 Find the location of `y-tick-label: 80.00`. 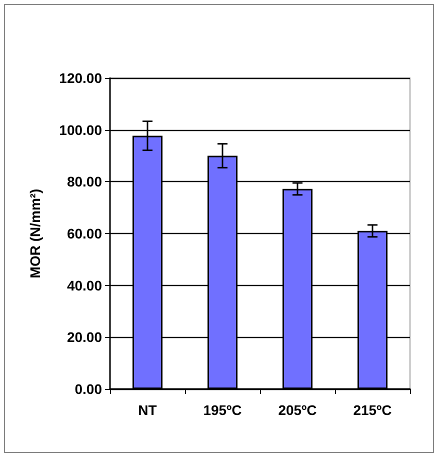

y-tick-label: 80.00 is located at coordinates (84, 182).